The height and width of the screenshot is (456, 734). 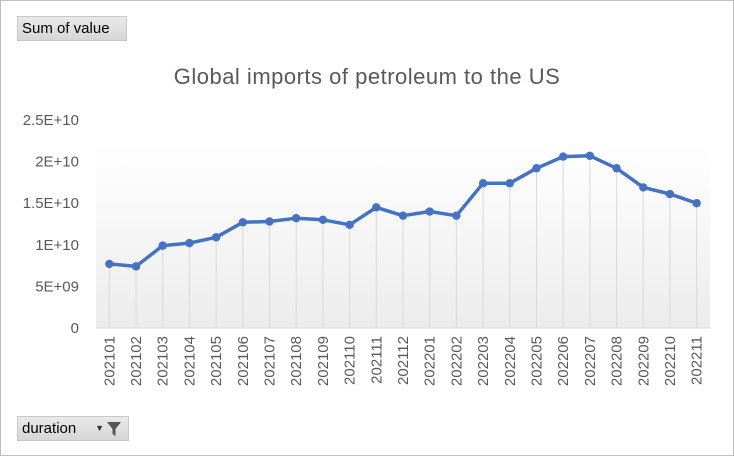 What do you see at coordinates (57, 286) in the screenshot?
I see `y-tick-label: 5E+09` at bounding box center [57, 286].